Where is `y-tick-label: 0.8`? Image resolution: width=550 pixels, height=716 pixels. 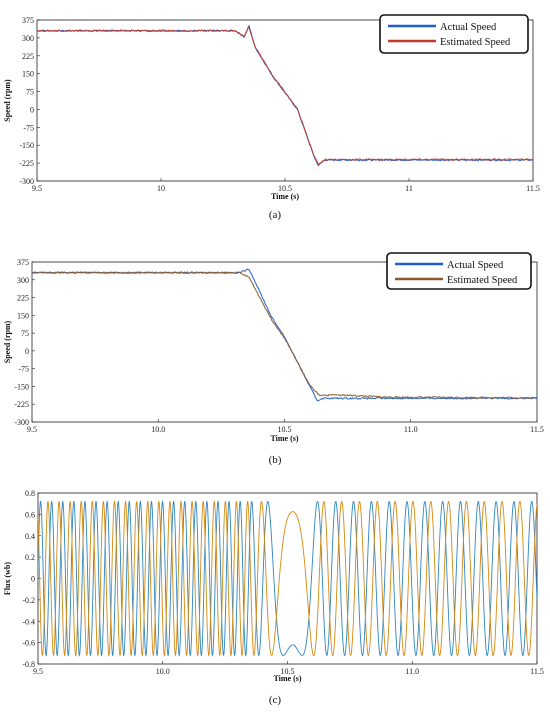 y-tick-label: 0.8 is located at coordinates (30, 493).